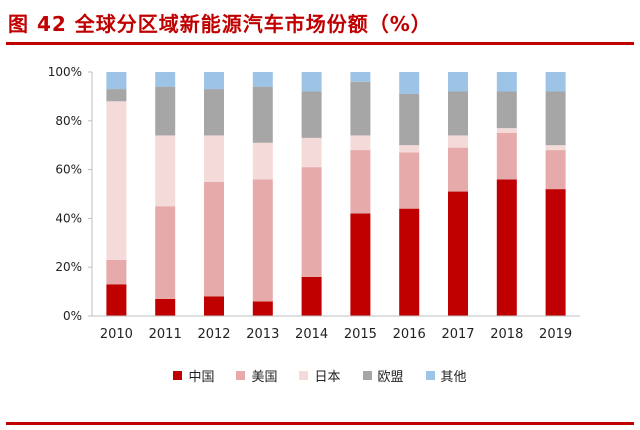  I want to click on legend-item: 欧盟, so click(383, 375).